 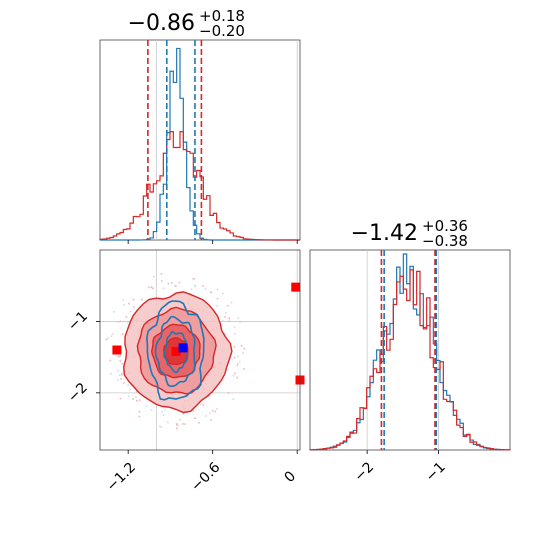 What do you see at coordinates (205, 476) in the screenshot?
I see `joint-xtick-label-1: −0.6` at bounding box center [205, 476].